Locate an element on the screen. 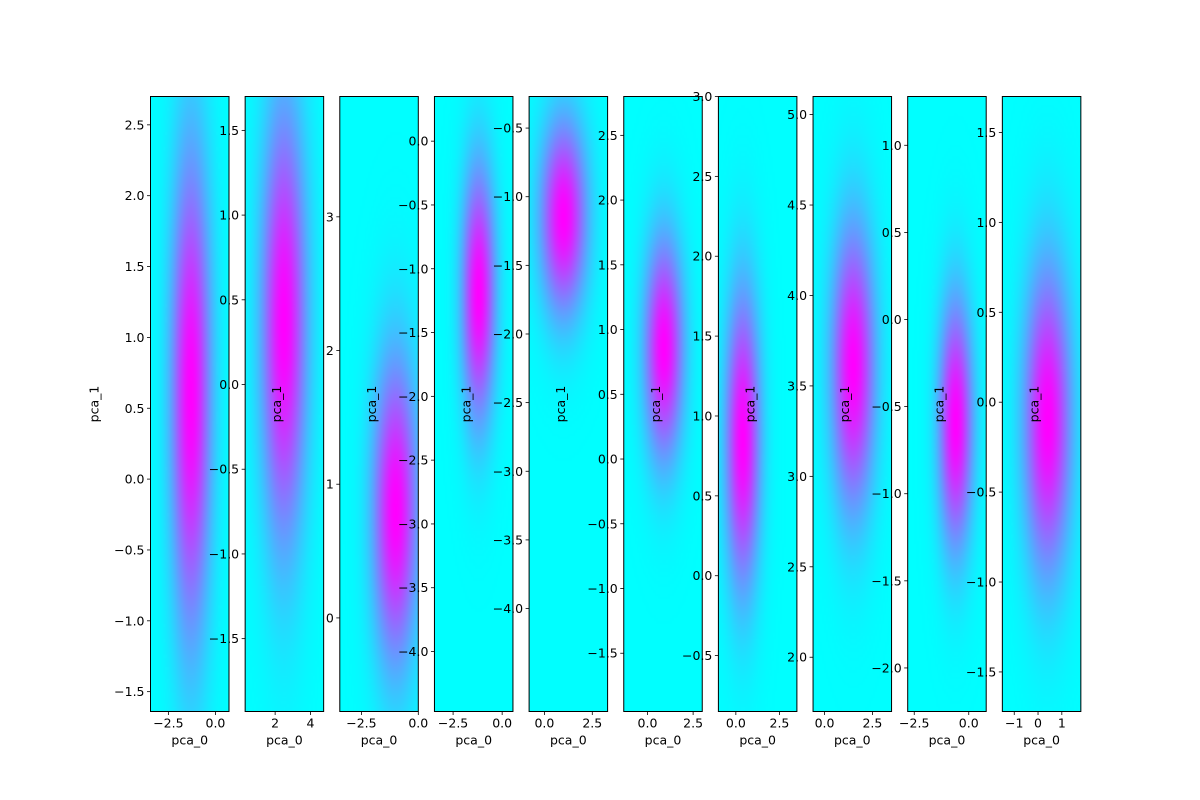  y-tick-label: 0 is located at coordinates (330, 617).